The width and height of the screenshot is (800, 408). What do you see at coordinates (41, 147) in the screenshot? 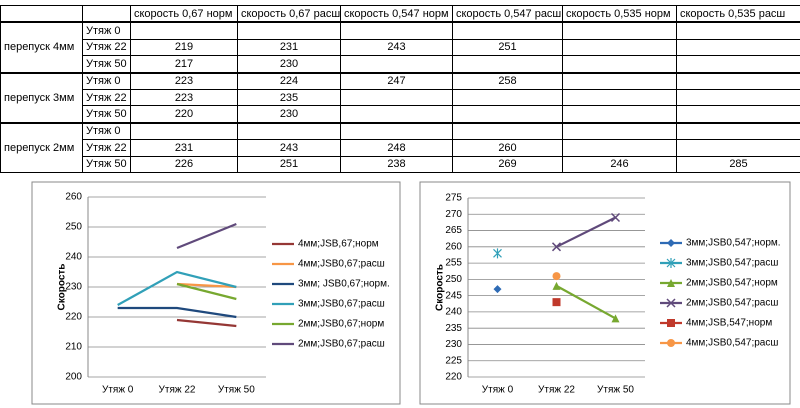
I see `group-label: перепуск 2мм` at bounding box center [41, 147].